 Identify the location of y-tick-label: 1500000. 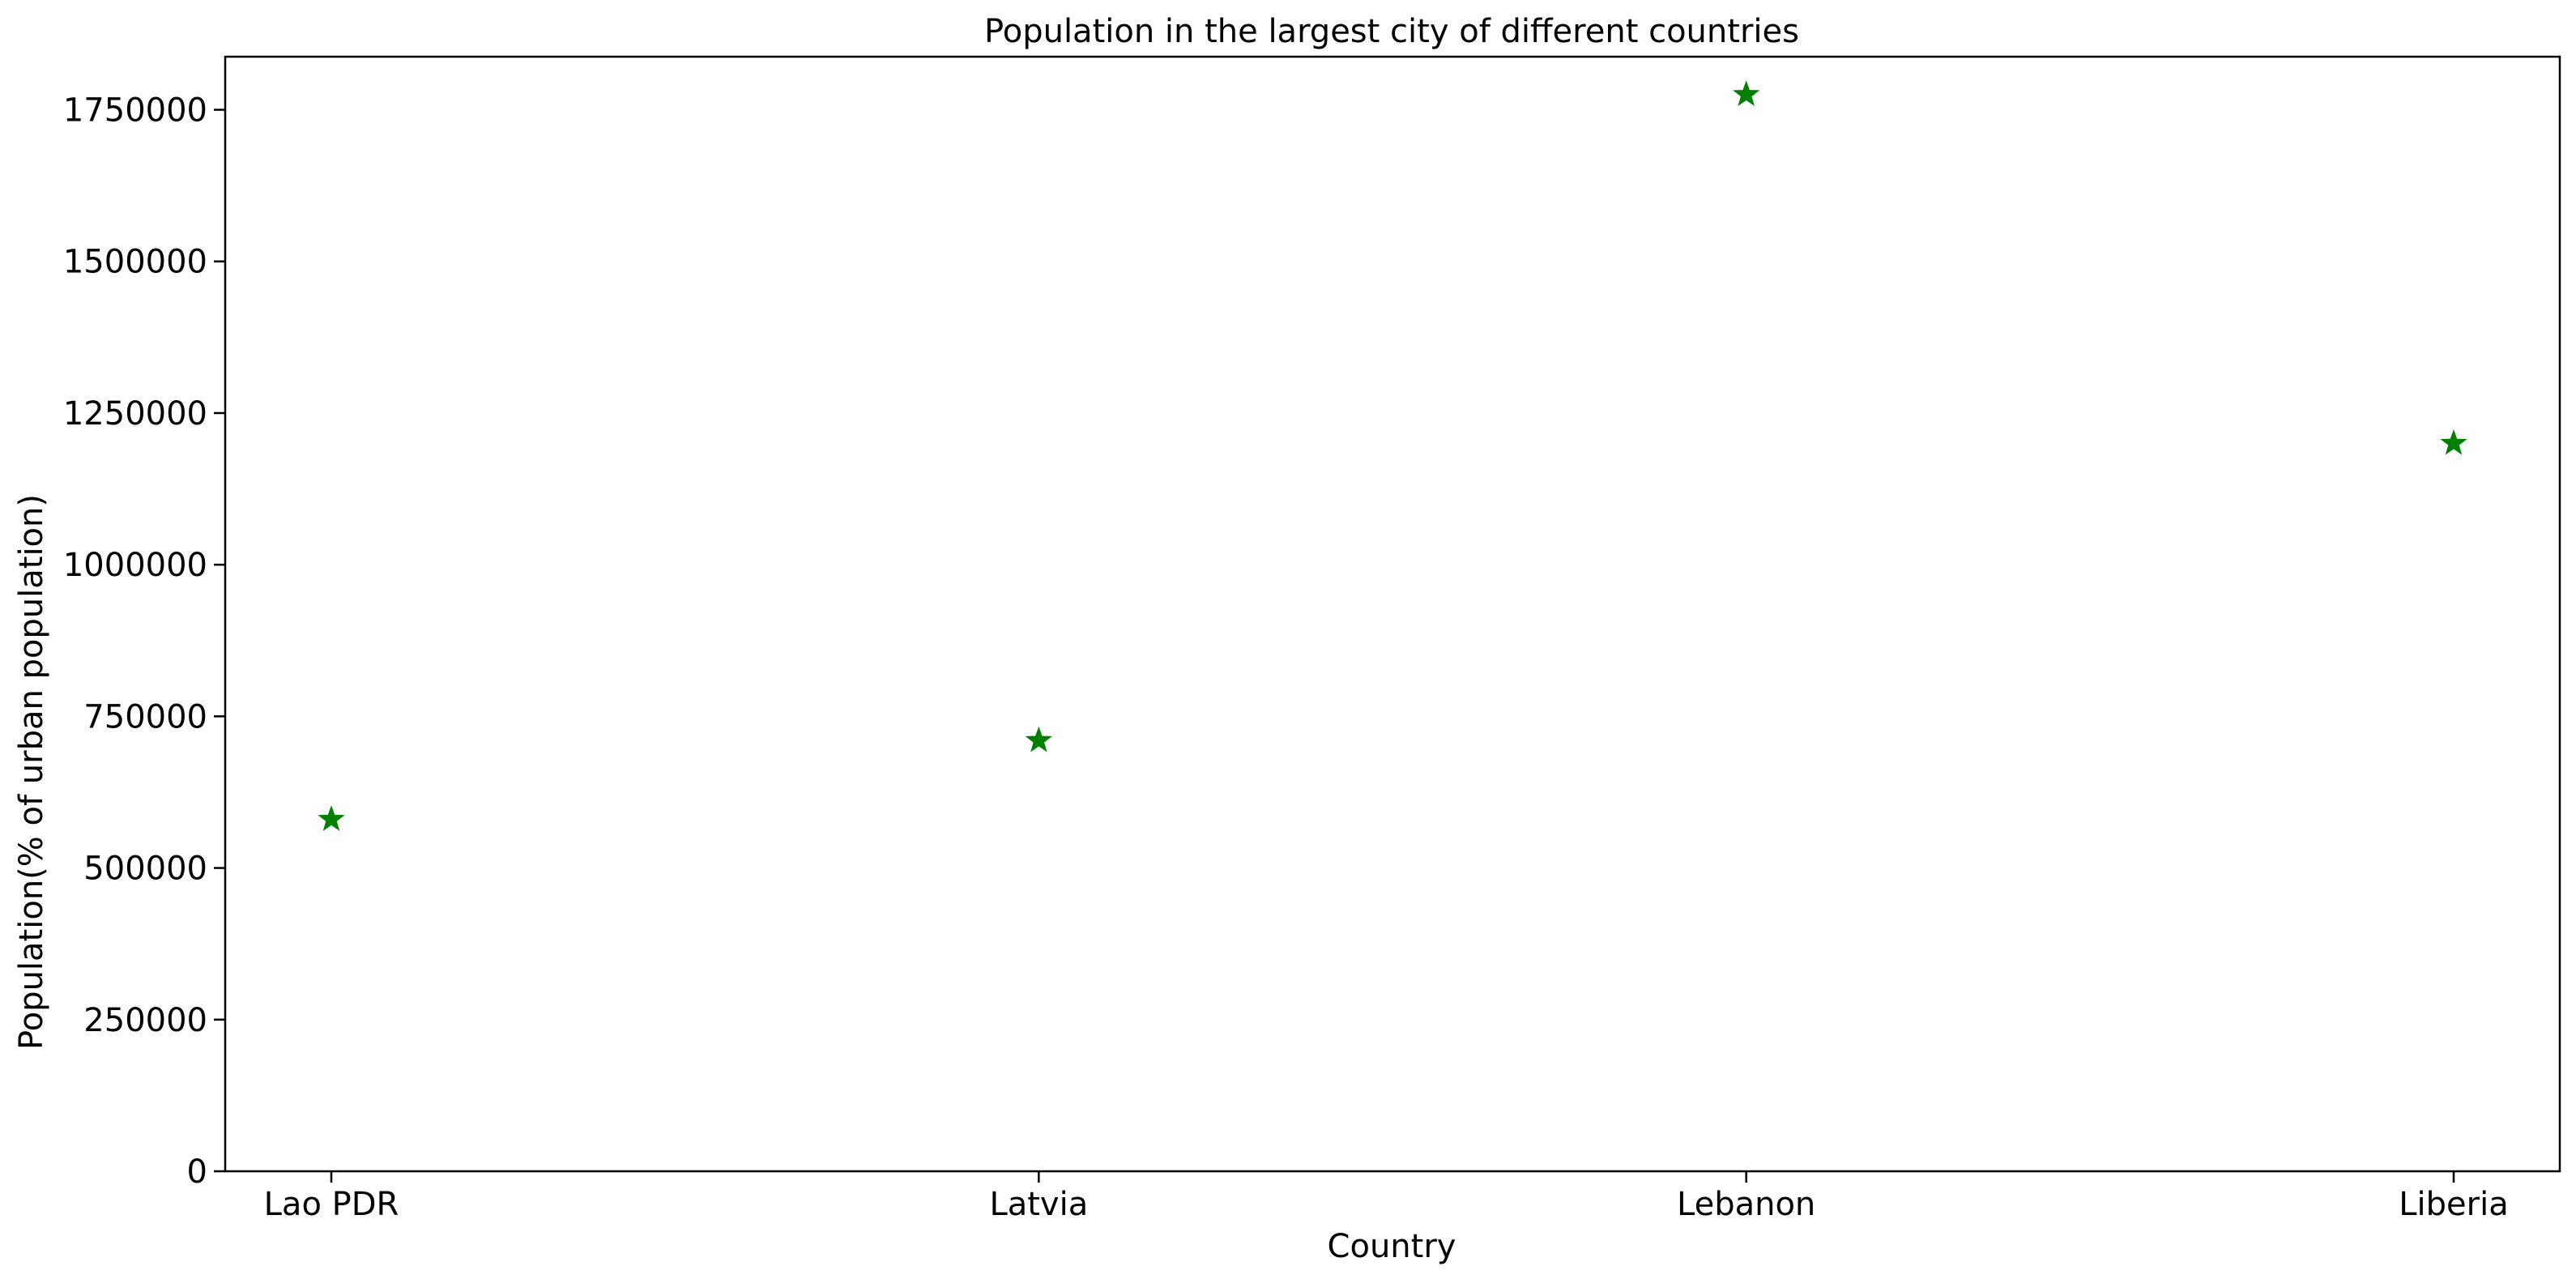
(135, 262).